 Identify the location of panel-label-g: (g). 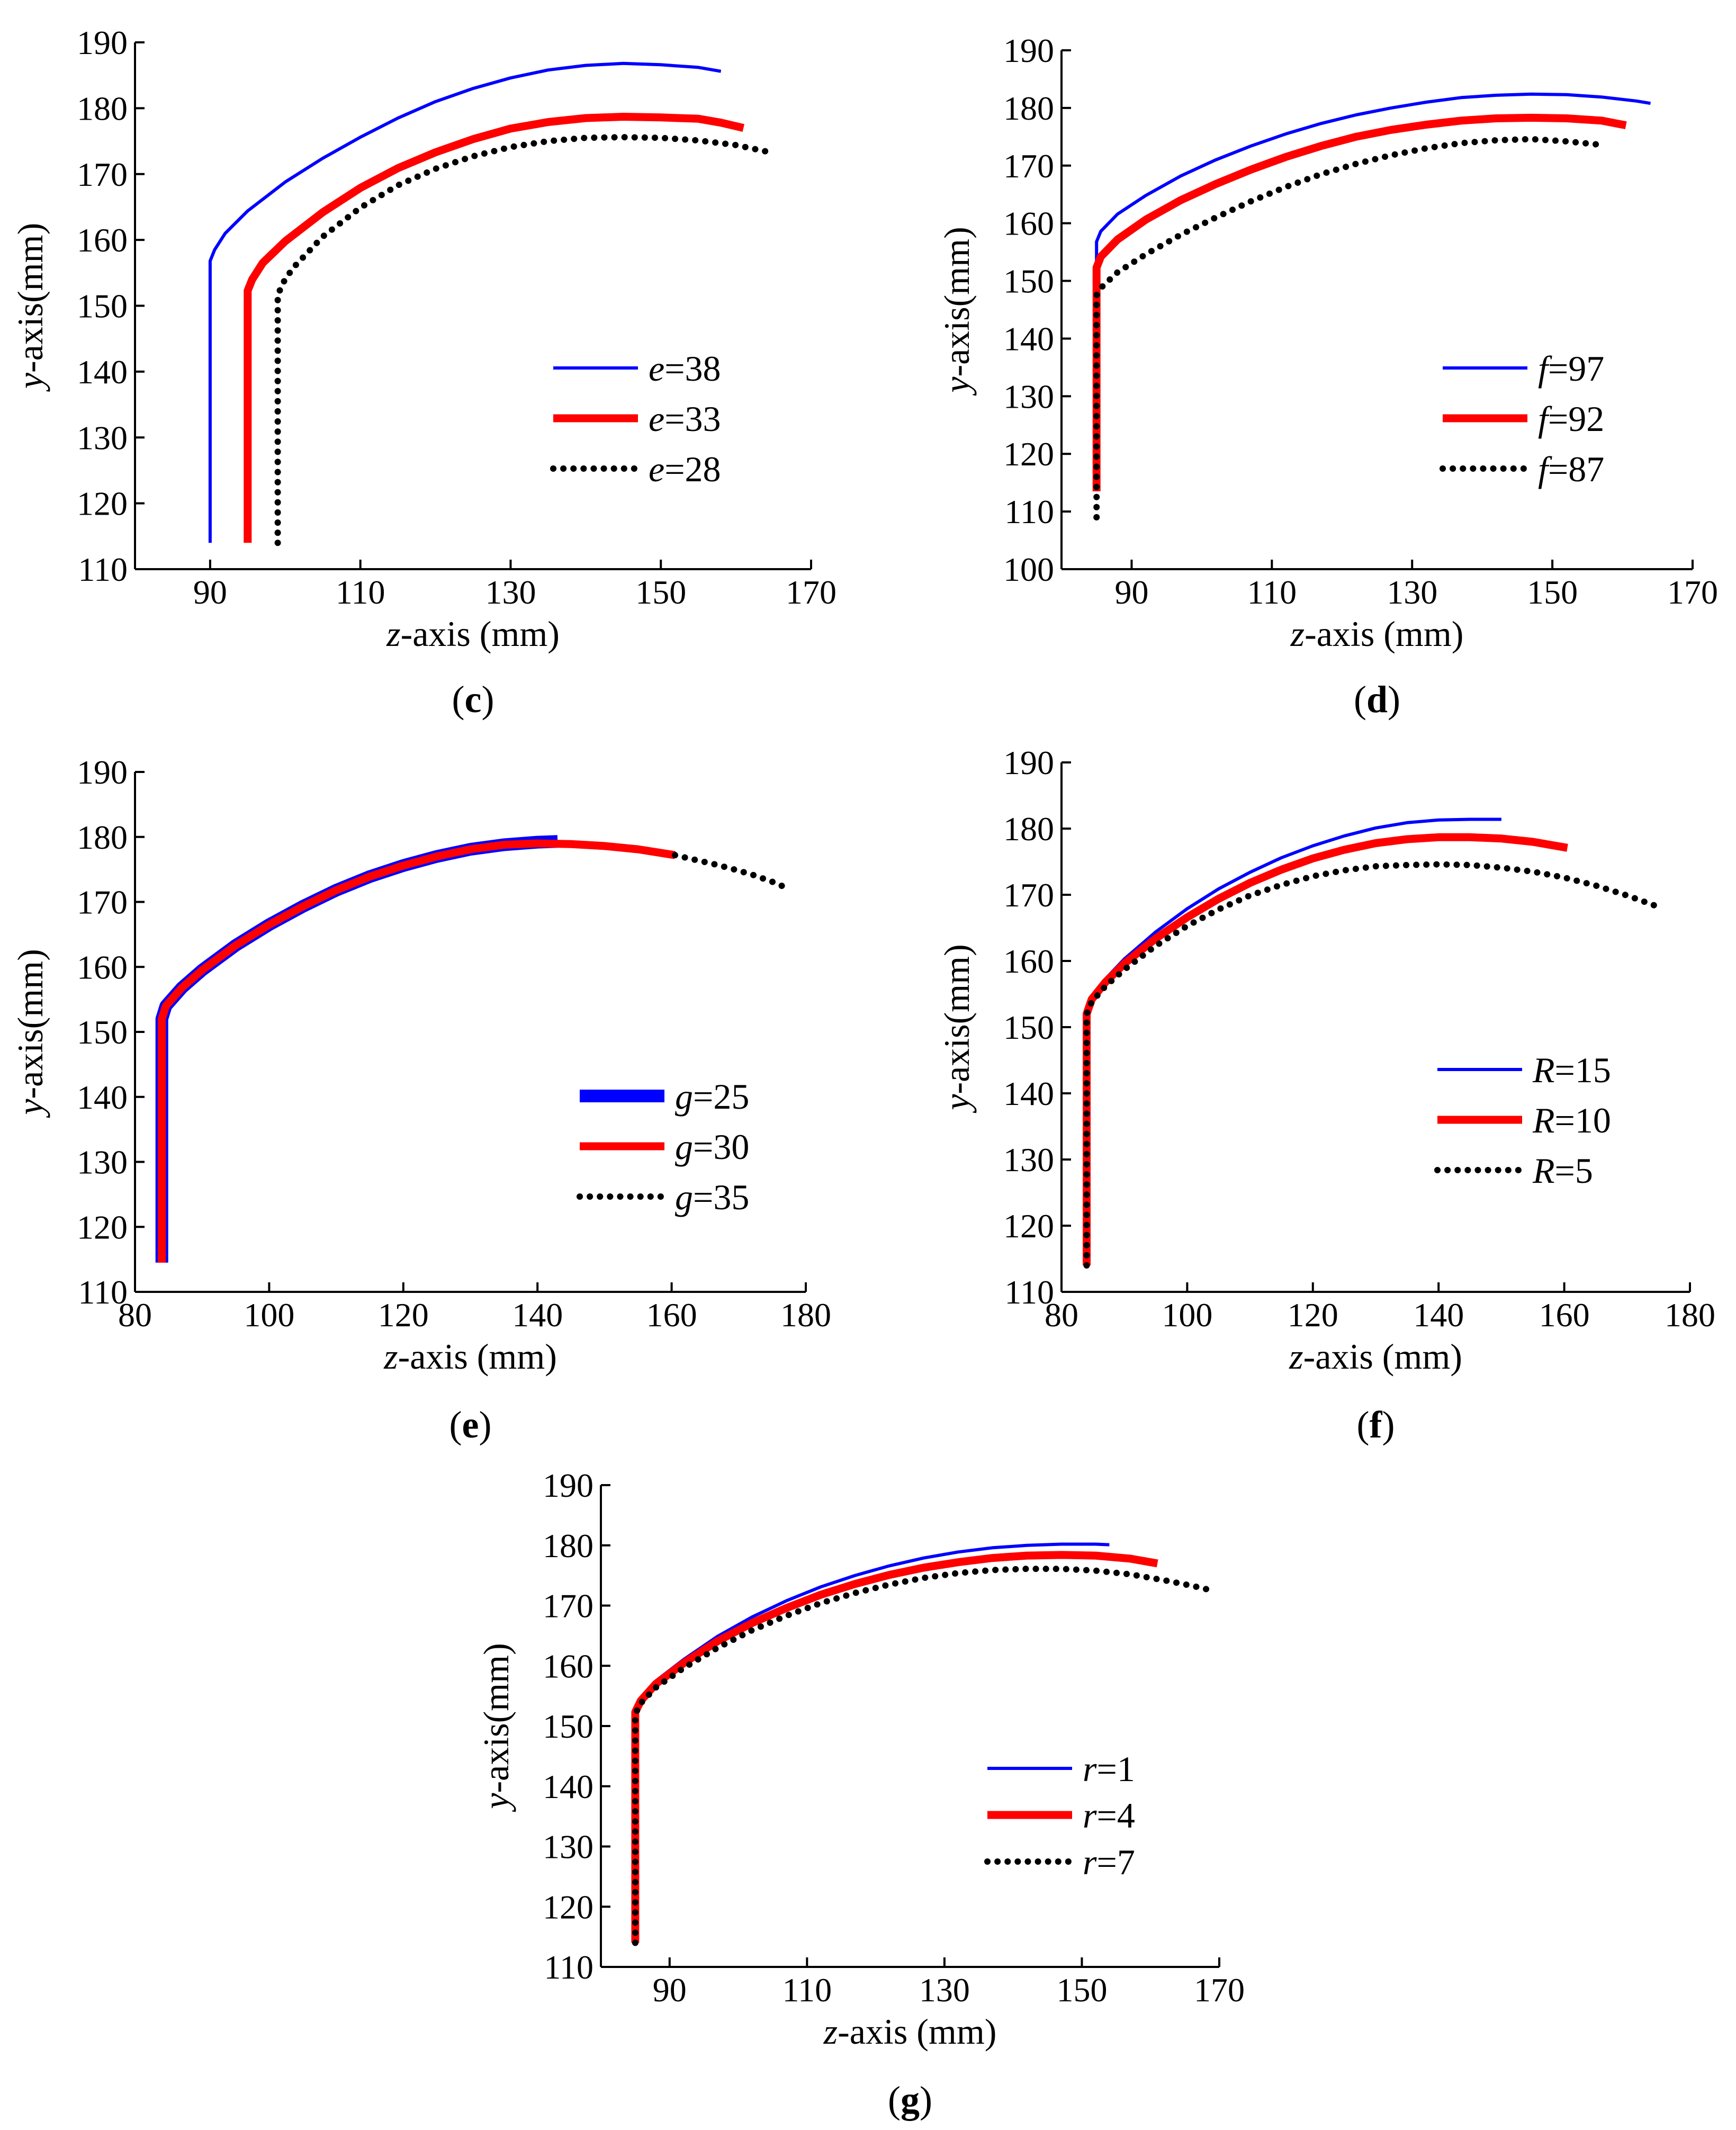
(910, 2100).